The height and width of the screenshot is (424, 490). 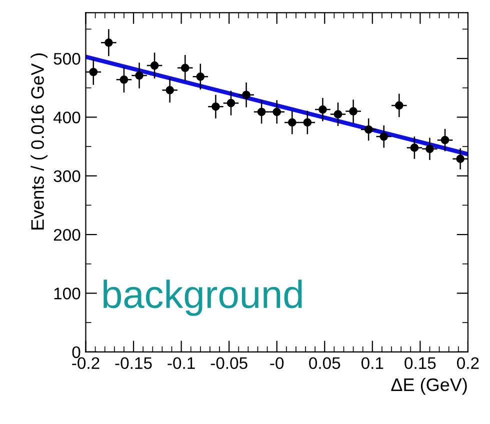 I want to click on y-tick-label: 200, so click(x=67, y=234).